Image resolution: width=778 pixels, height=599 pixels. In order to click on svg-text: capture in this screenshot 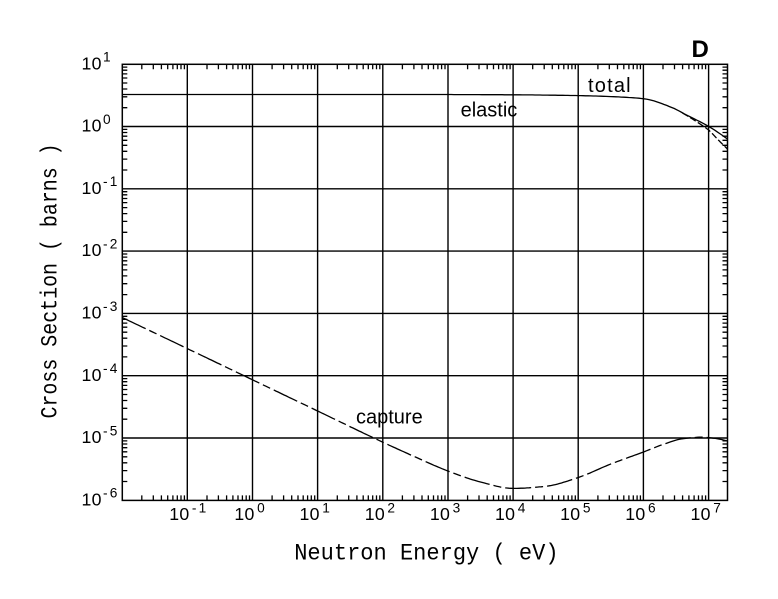, I will do `click(389, 418)`.